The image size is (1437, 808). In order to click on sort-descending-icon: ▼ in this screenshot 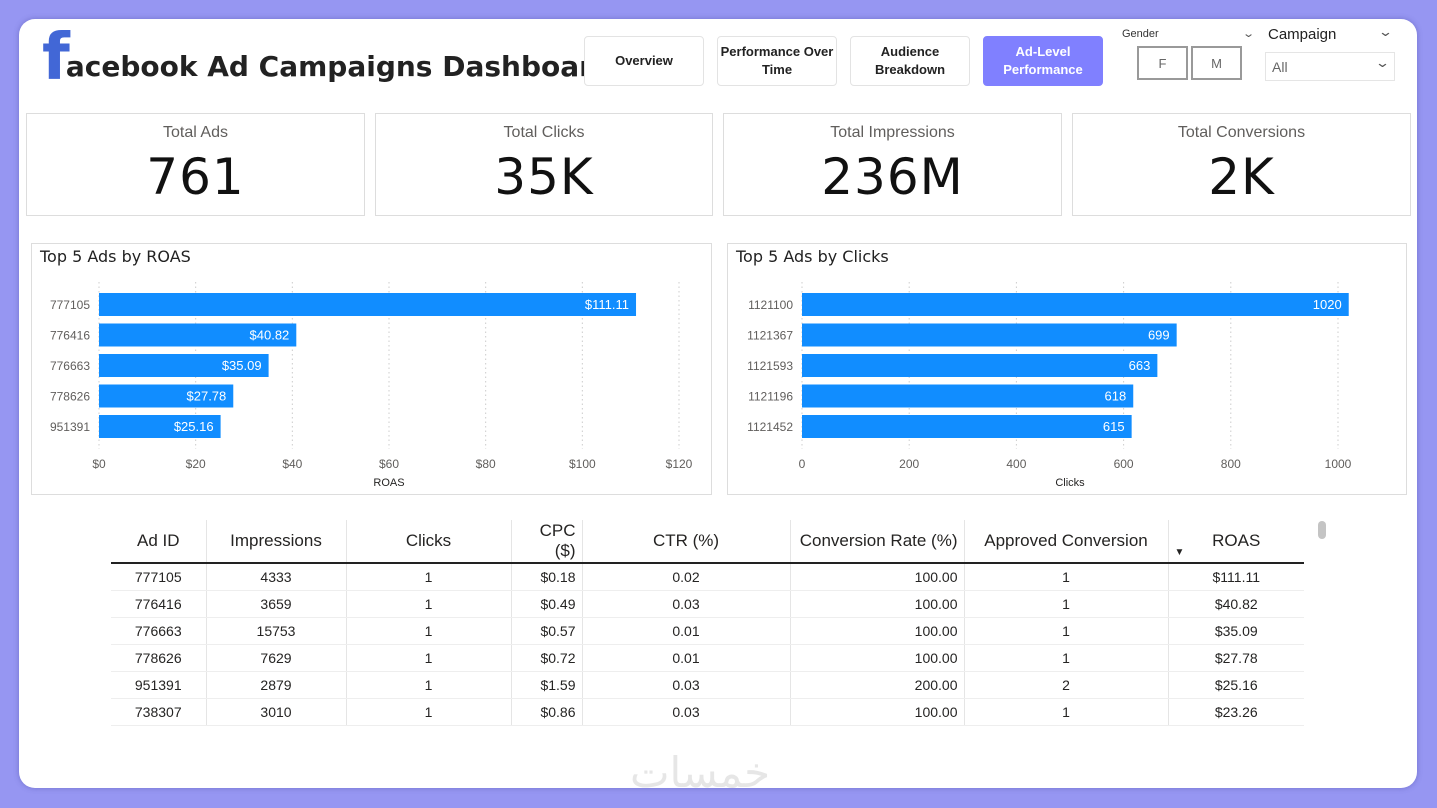, I will do `click(1179, 552)`.